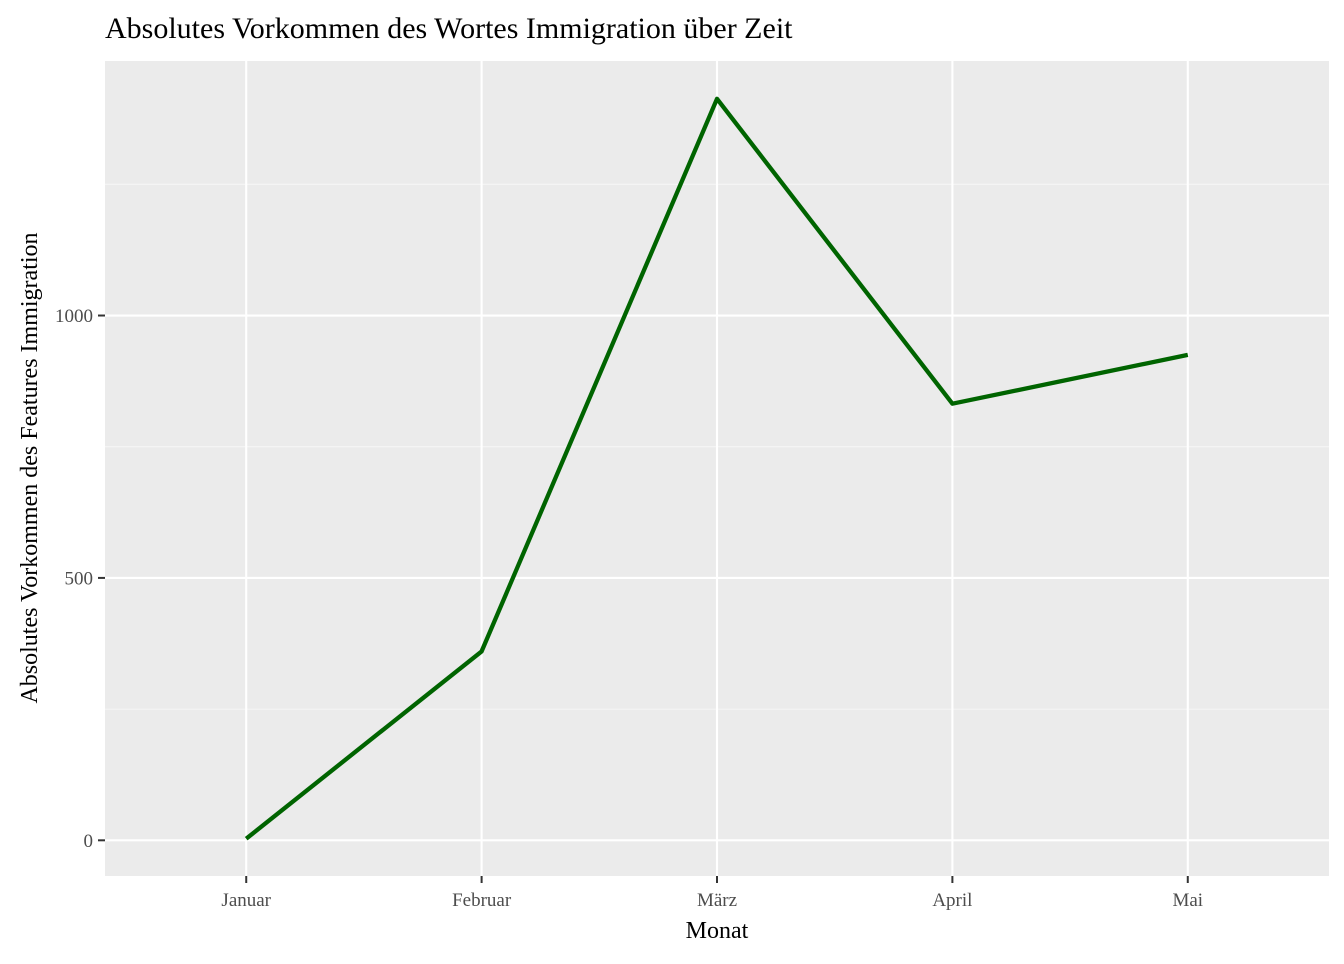 The width and height of the screenshot is (1344, 964). I want to click on y-tick-label: 1000, so click(74, 316).